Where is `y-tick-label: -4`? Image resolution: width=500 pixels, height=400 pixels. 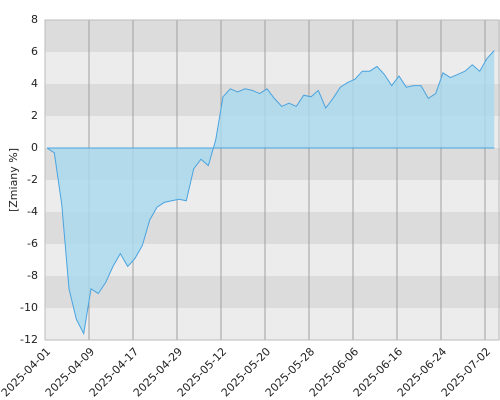
y-tick-label: -4 is located at coordinates (32, 211).